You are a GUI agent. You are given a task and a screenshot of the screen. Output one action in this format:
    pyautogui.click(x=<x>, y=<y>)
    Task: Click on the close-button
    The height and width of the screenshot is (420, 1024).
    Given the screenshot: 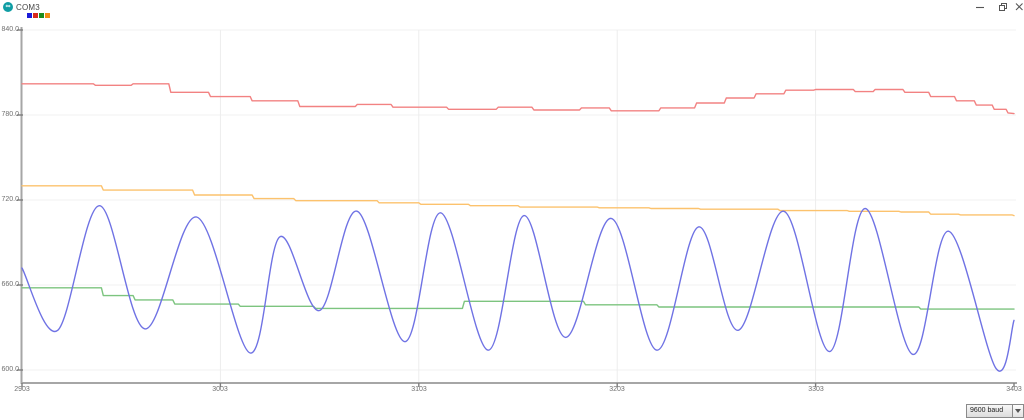 What is the action you would take?
    pyautogui.click(x=1018, y=7)
    